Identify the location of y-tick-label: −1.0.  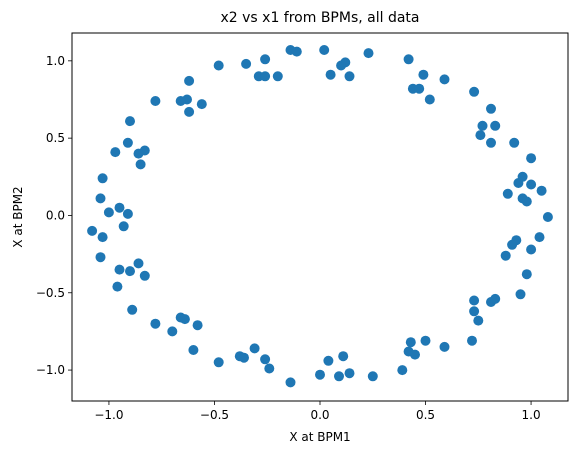
(50, 370).